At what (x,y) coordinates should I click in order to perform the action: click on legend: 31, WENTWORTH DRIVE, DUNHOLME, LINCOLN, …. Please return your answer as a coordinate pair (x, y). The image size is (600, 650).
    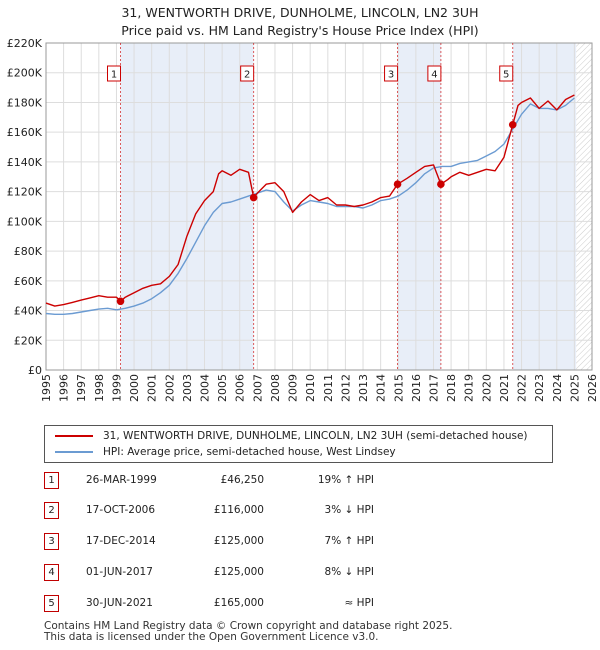
    Looking at the image, I should click on (298, 444).